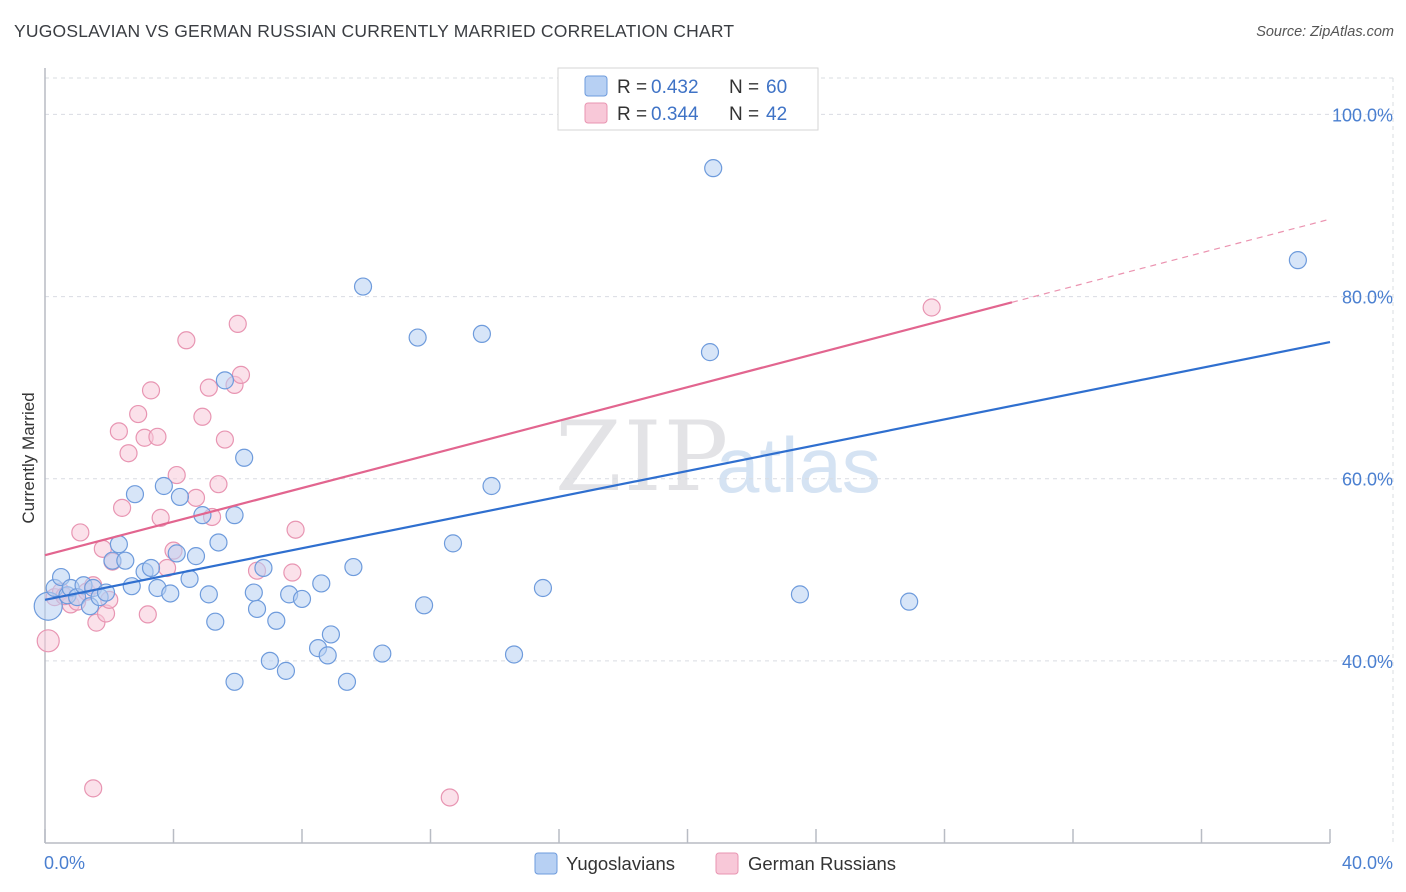  Describe the element at coordinates (64, 863) in the screenshot. I see `x-tick-label-min: 0.0%` at that location.